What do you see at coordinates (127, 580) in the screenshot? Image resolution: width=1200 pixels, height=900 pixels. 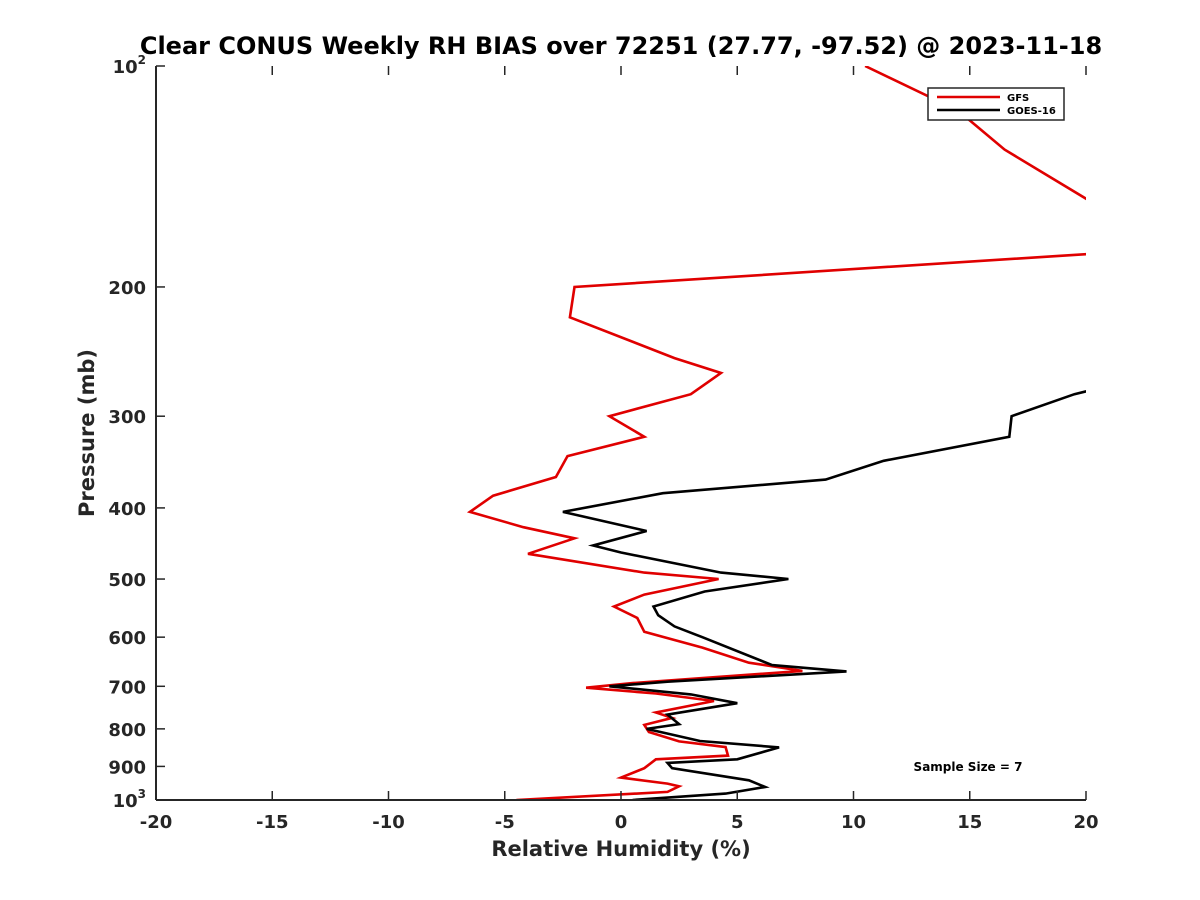 I see `y-tick-label: 500` at bounding box center [127, 580].